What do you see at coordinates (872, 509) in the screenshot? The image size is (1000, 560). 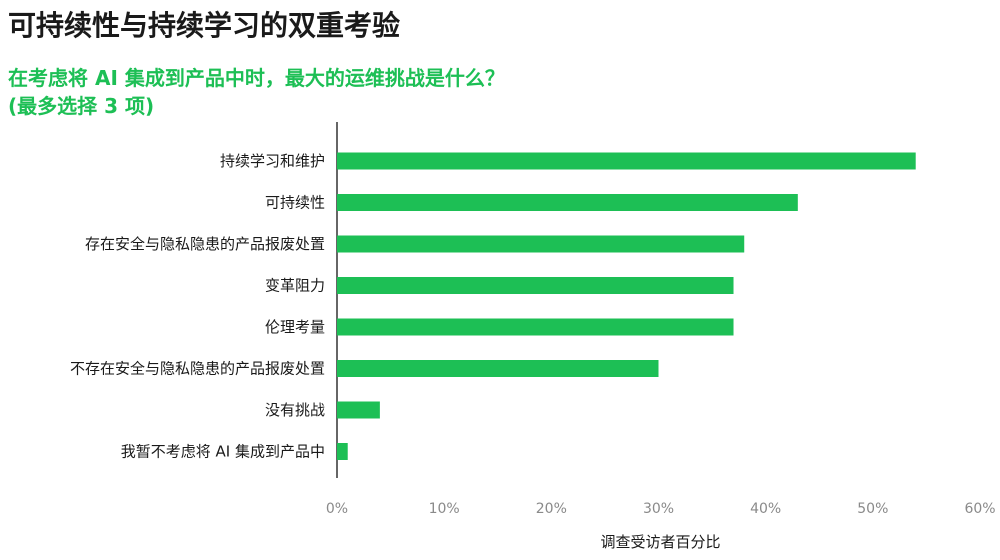 I see `x-tick-label-5: 50%` at bounding box center [872, 509].